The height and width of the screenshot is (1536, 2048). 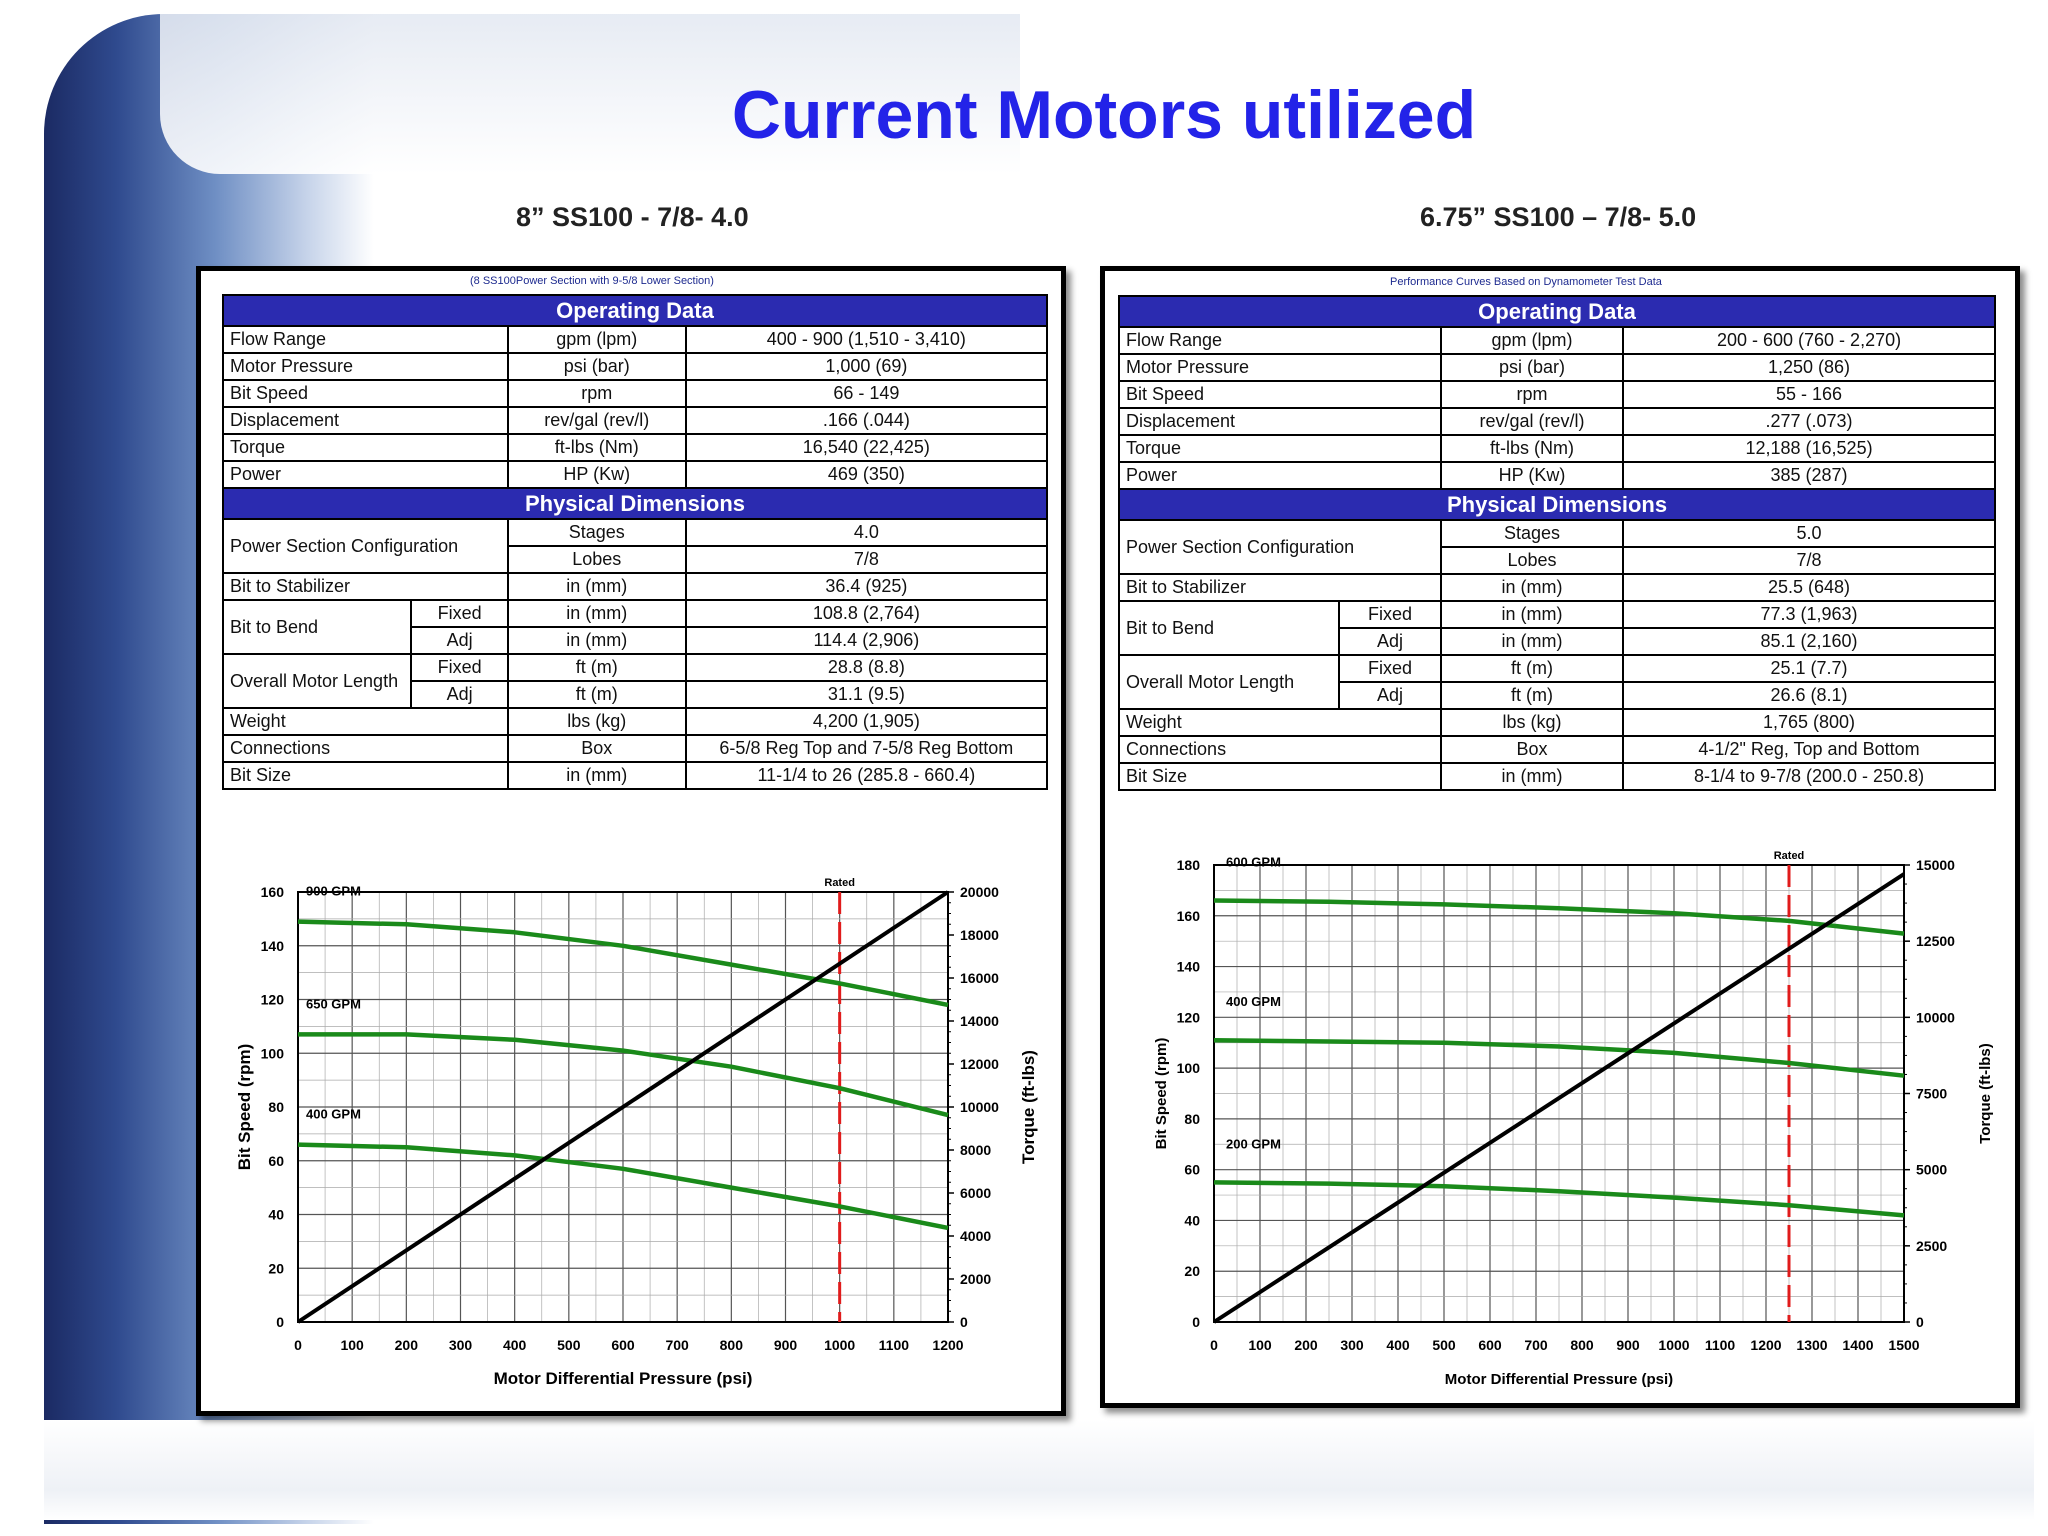 I want to click on x-tick-label: 900, so click(x=786, y=1345).